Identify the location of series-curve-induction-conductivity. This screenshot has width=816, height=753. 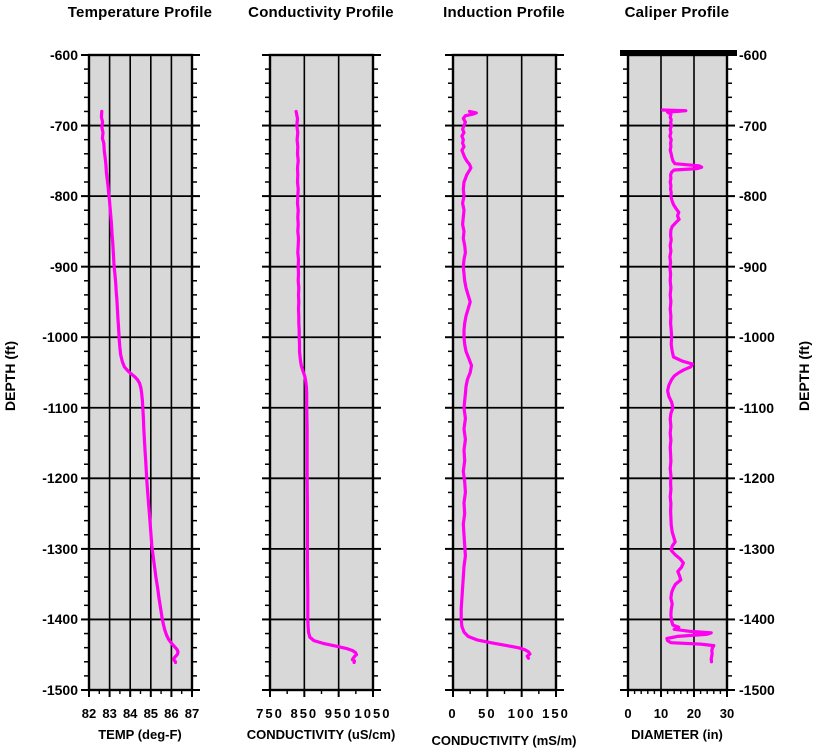
(495, 384).